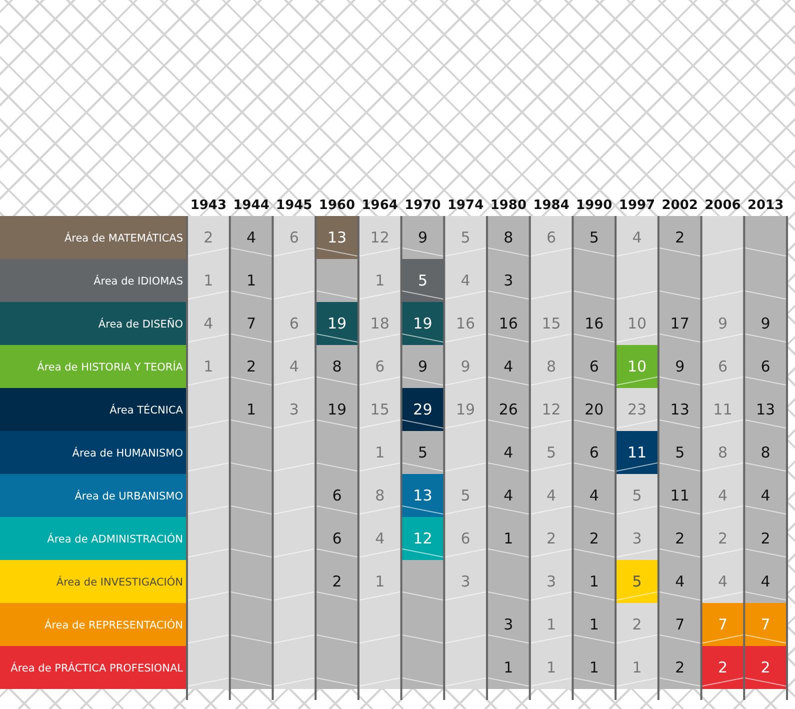 Image resolution: width=795 pixels, height=709 pixels. I want to click on y-tick-label: Área de IDIOMAS, so click(139, 281).